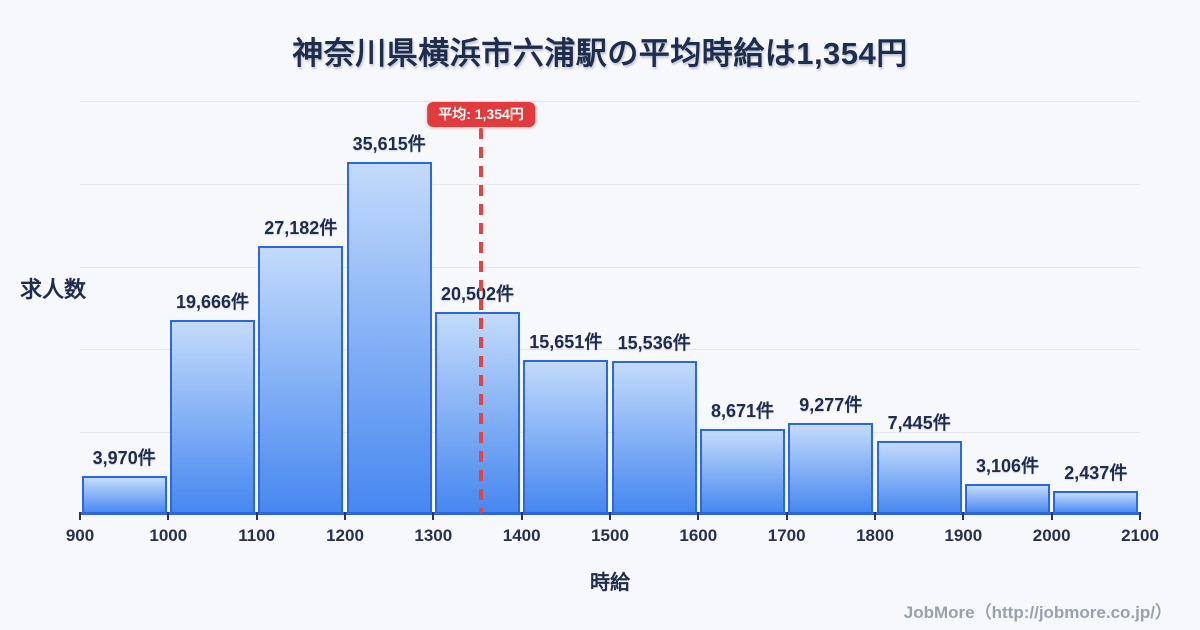  Describe the element at coordinates (1007, 466) in the screenshot. I see `bar-value-label: 3,106件` at that location.